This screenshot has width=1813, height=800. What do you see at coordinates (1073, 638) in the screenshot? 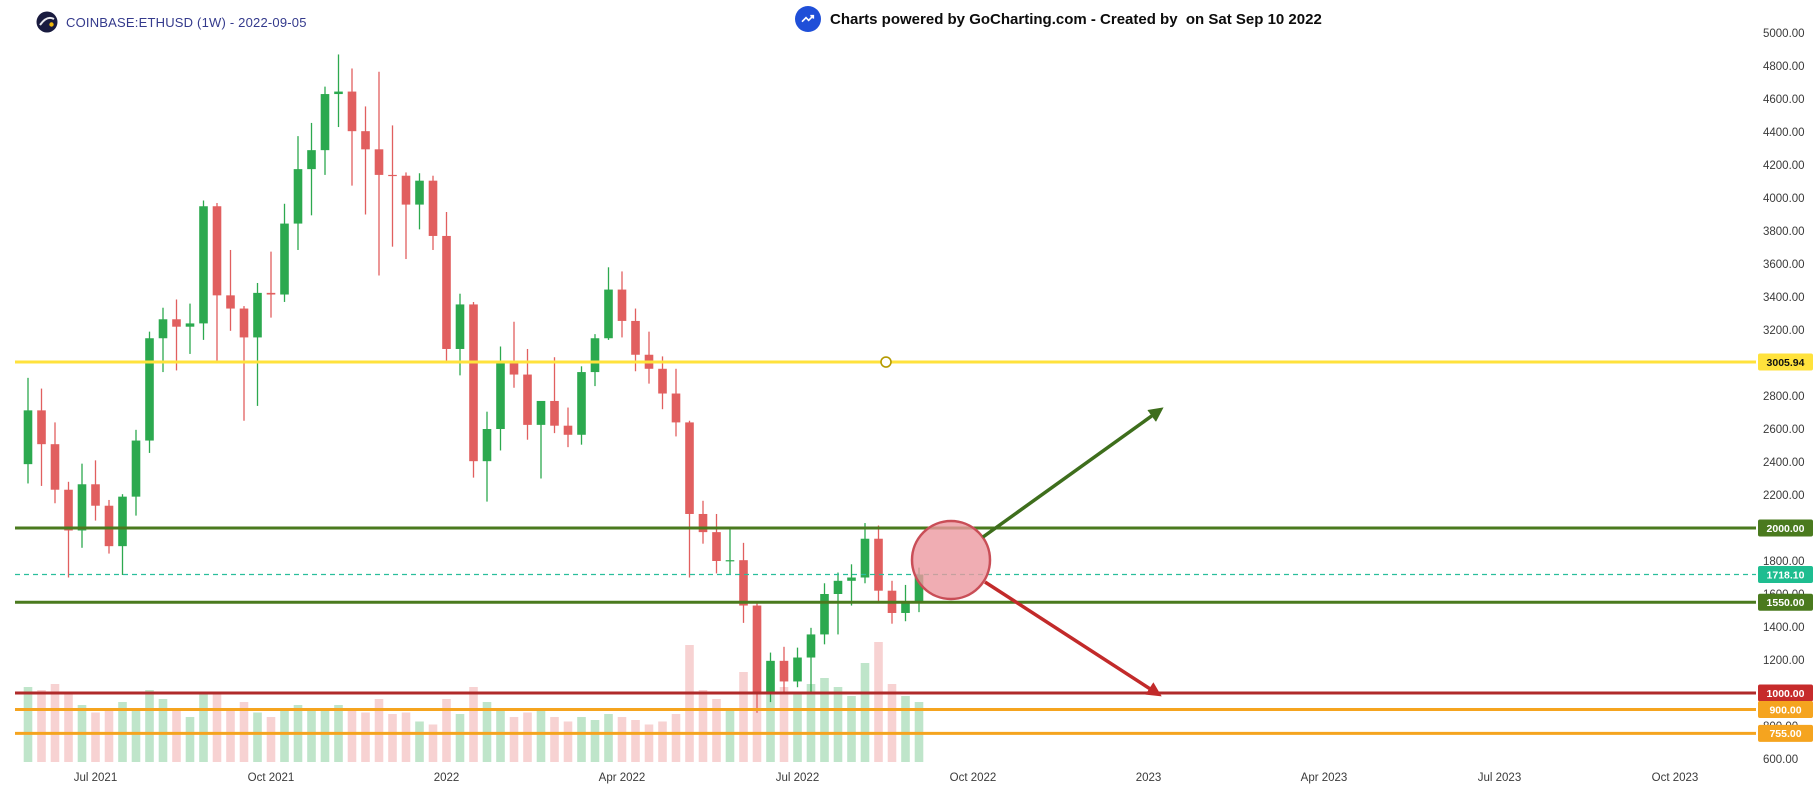
I see `bearish-arrow` at bounding box center [1073, 638].